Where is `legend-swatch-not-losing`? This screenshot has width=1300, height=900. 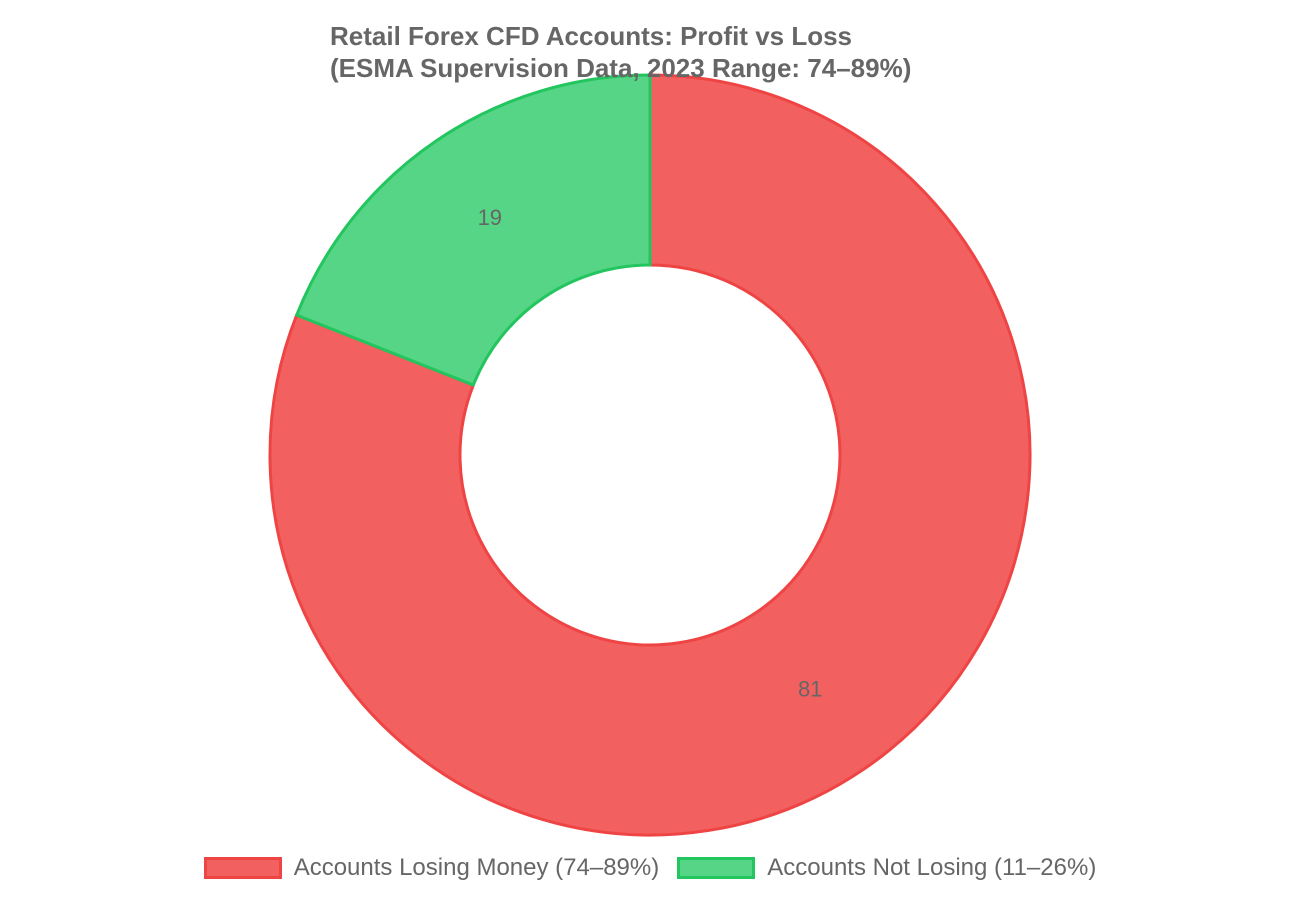 legend-swatch-not-losing is located at coordinates (716, 868).